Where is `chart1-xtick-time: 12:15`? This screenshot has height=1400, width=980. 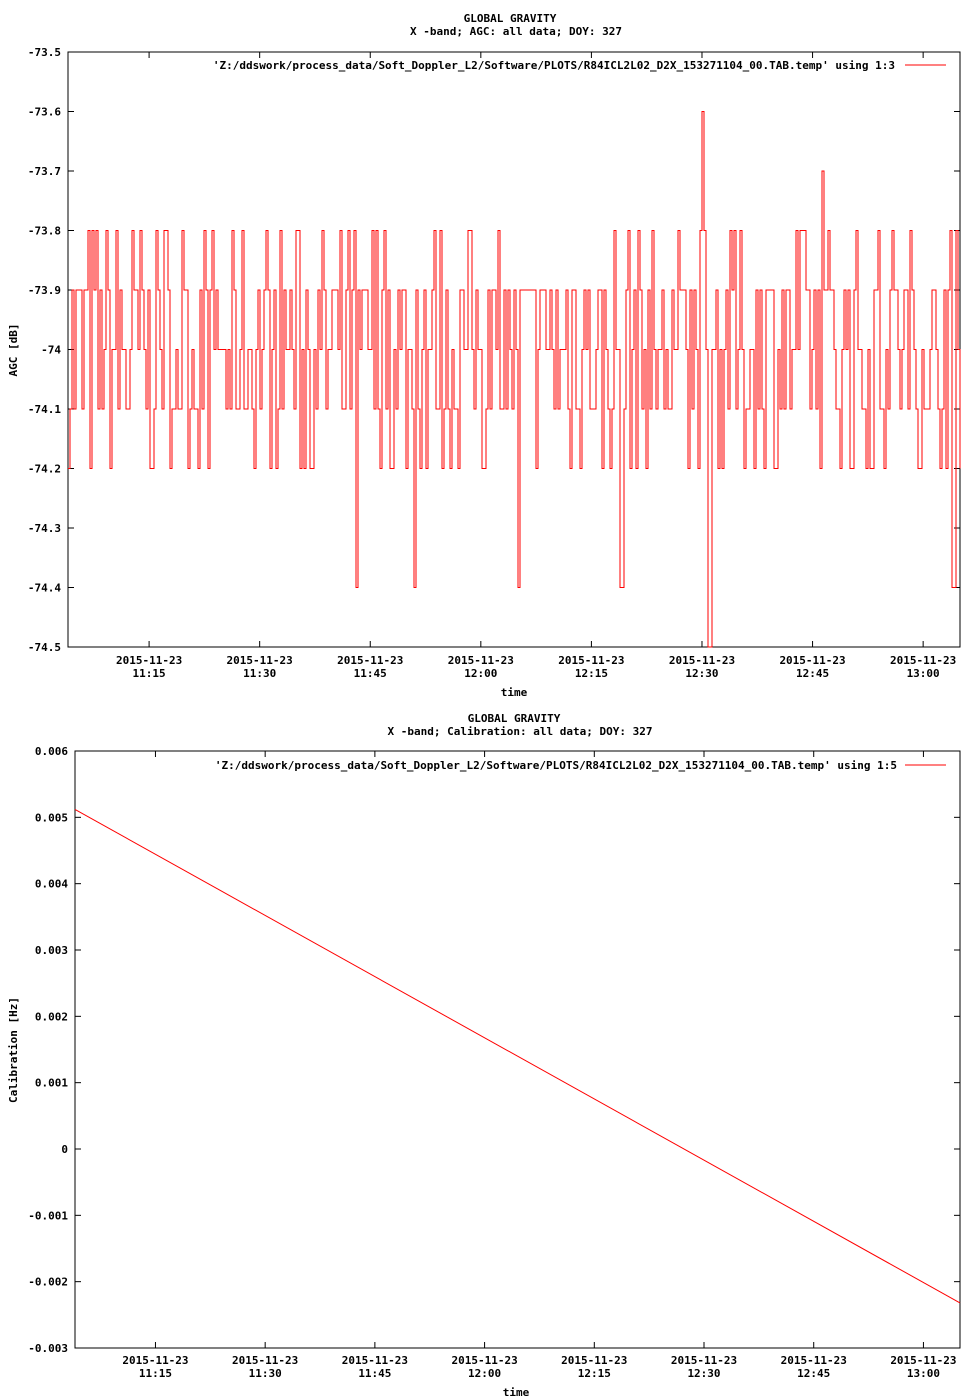
chart1-xtick-time: 12:15 is located at coordinates (591, 673).